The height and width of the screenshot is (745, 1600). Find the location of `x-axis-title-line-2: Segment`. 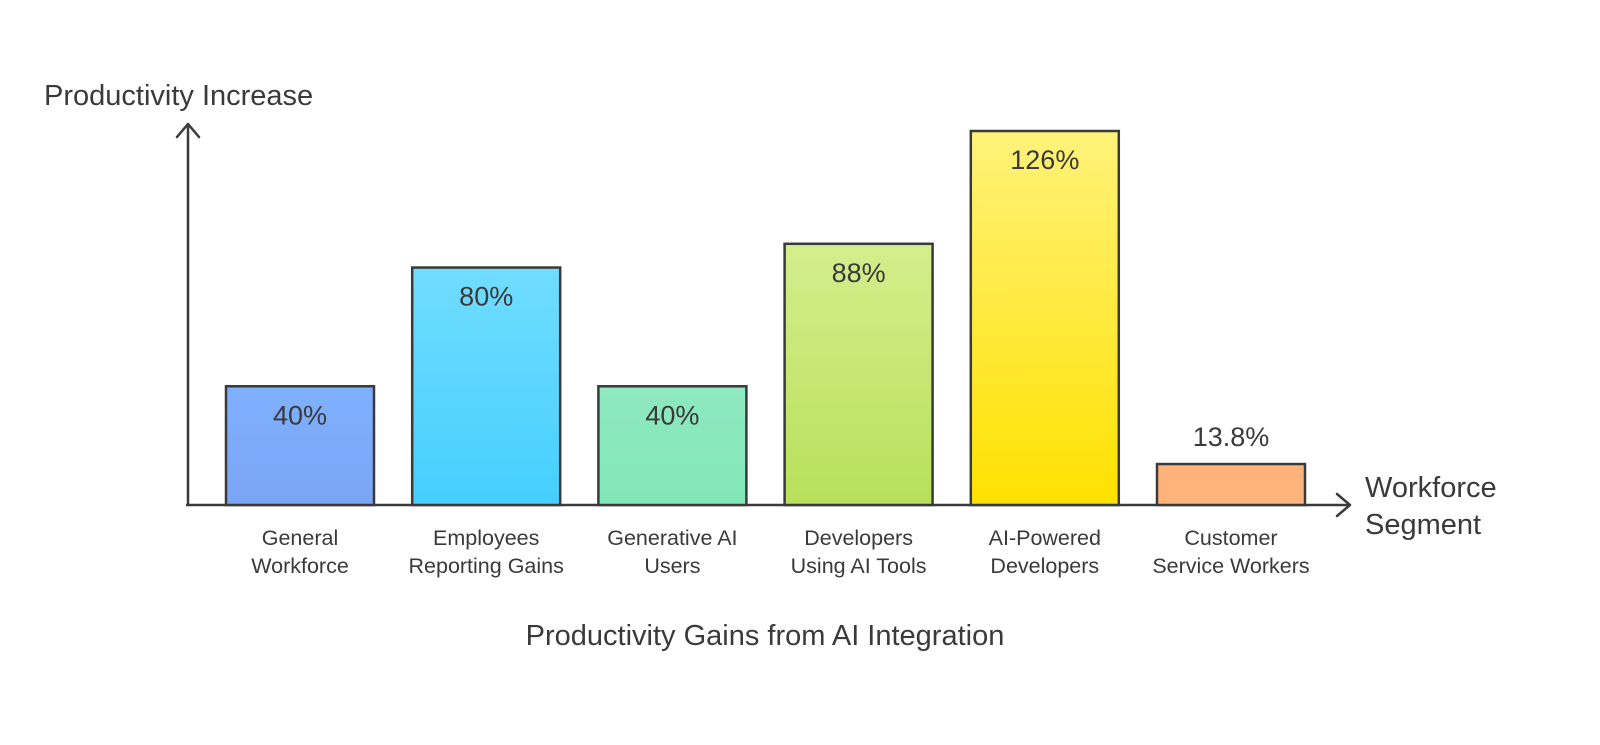

x-axis-title-line-2: Segment is located at coordinates (1423, 525).